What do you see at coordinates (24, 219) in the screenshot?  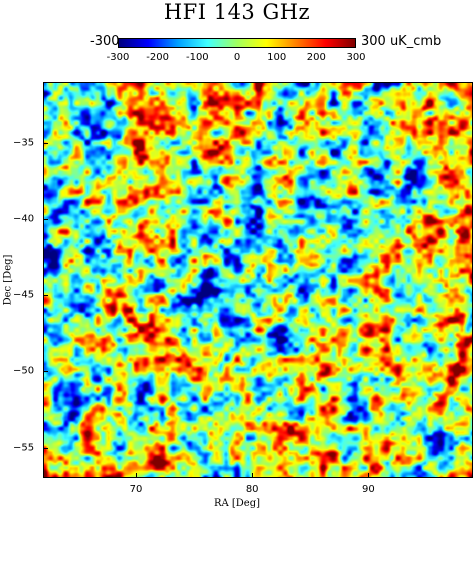 I see `y-tick-label: −40` at bounding box center [24, 219].